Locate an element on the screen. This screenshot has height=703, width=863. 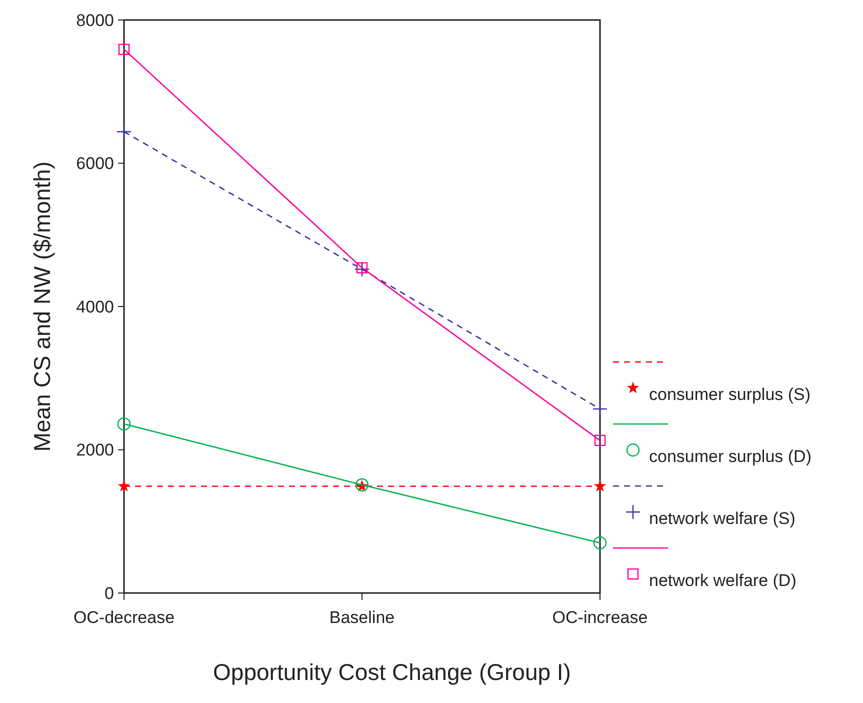
legend-label: consumer surplus (D) is located at coordinates (730, 456).